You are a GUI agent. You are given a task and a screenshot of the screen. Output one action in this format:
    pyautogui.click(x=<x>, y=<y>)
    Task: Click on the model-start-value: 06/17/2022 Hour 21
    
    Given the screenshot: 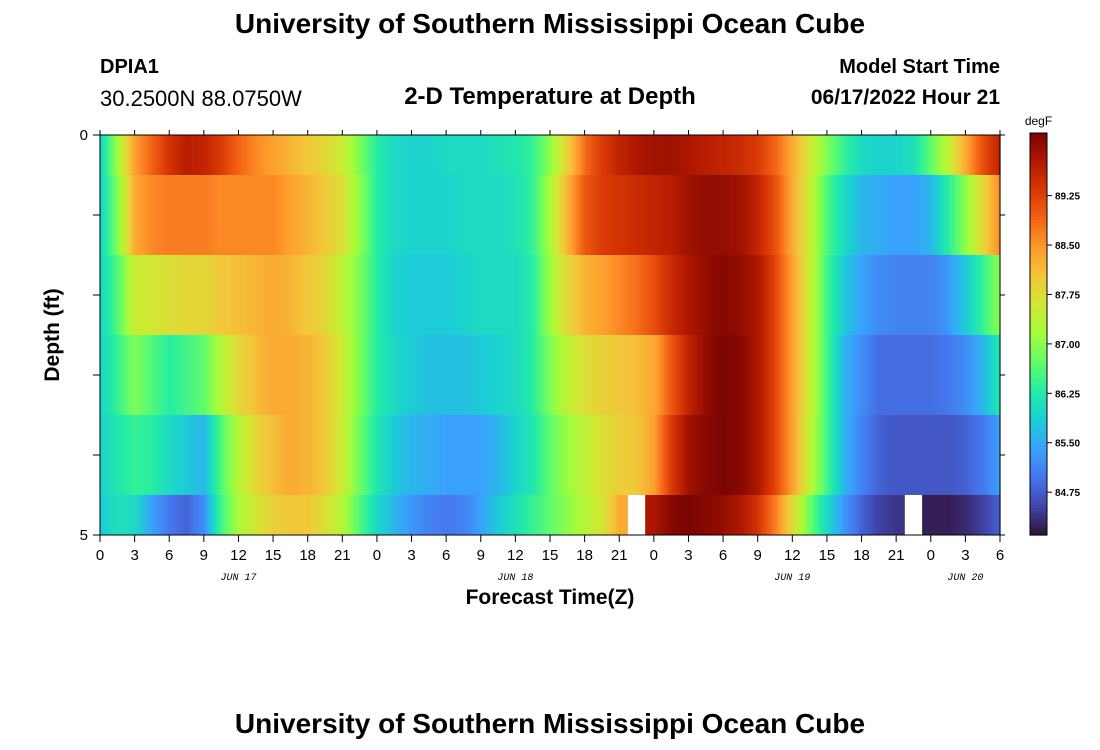 What is the action you would take?
    pyautogui.click(x=905, y=97)
    